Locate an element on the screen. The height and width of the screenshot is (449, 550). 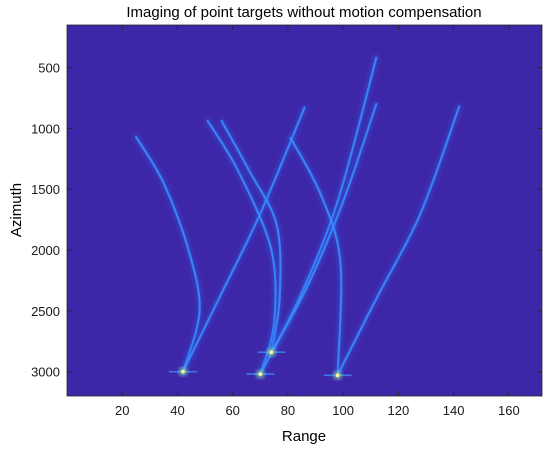
y-tick-label: 1500 is located at coordinates (45, 189).